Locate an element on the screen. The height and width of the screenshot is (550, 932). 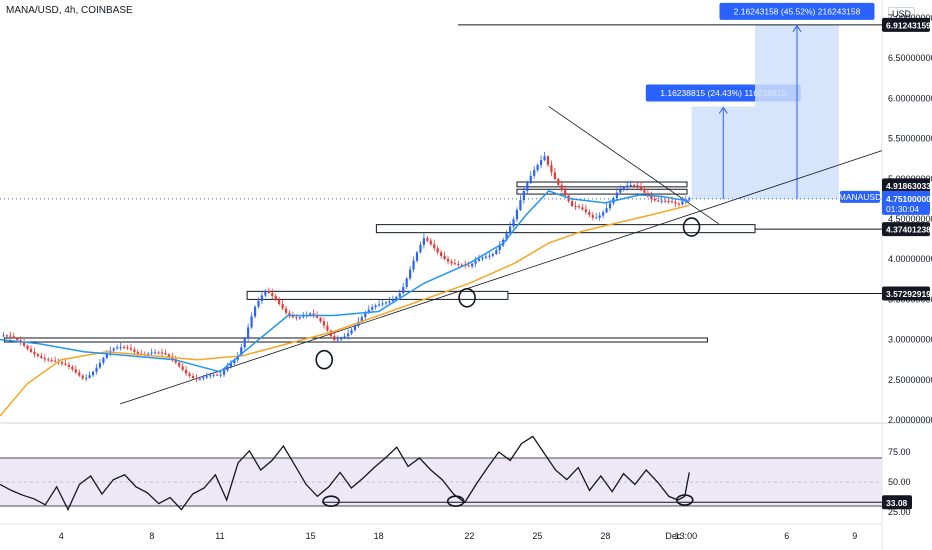
price-axis-tick: 5.50000000 is located at coordinates (910, 139).